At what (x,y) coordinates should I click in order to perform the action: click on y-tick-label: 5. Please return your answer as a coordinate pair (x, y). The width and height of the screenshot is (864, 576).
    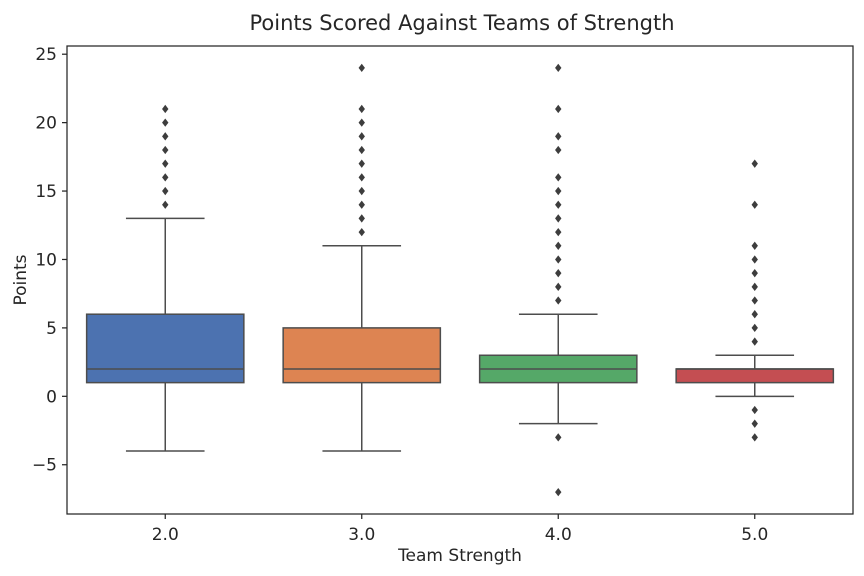
    Looking at the image, I should click on (51, 329).